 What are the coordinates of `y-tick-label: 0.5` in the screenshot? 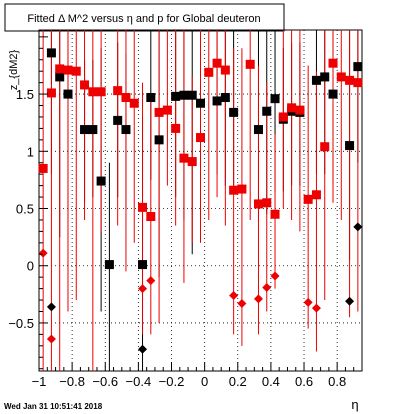 It's located at (25, 209).